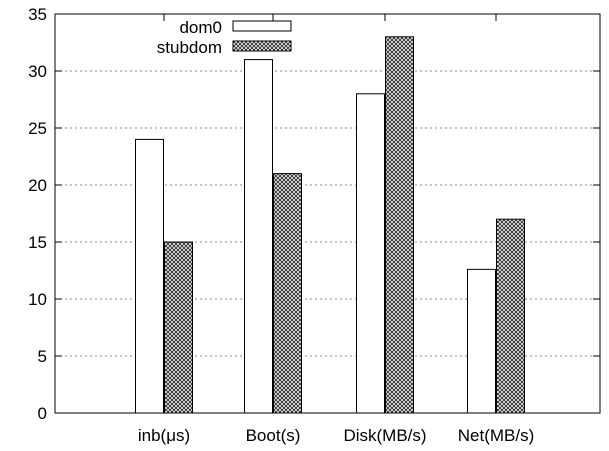  What do you see at coordinates (262, 46) in the screenshot?
I see `legend-swatch-stubdom` at bounding box center [262, 46].